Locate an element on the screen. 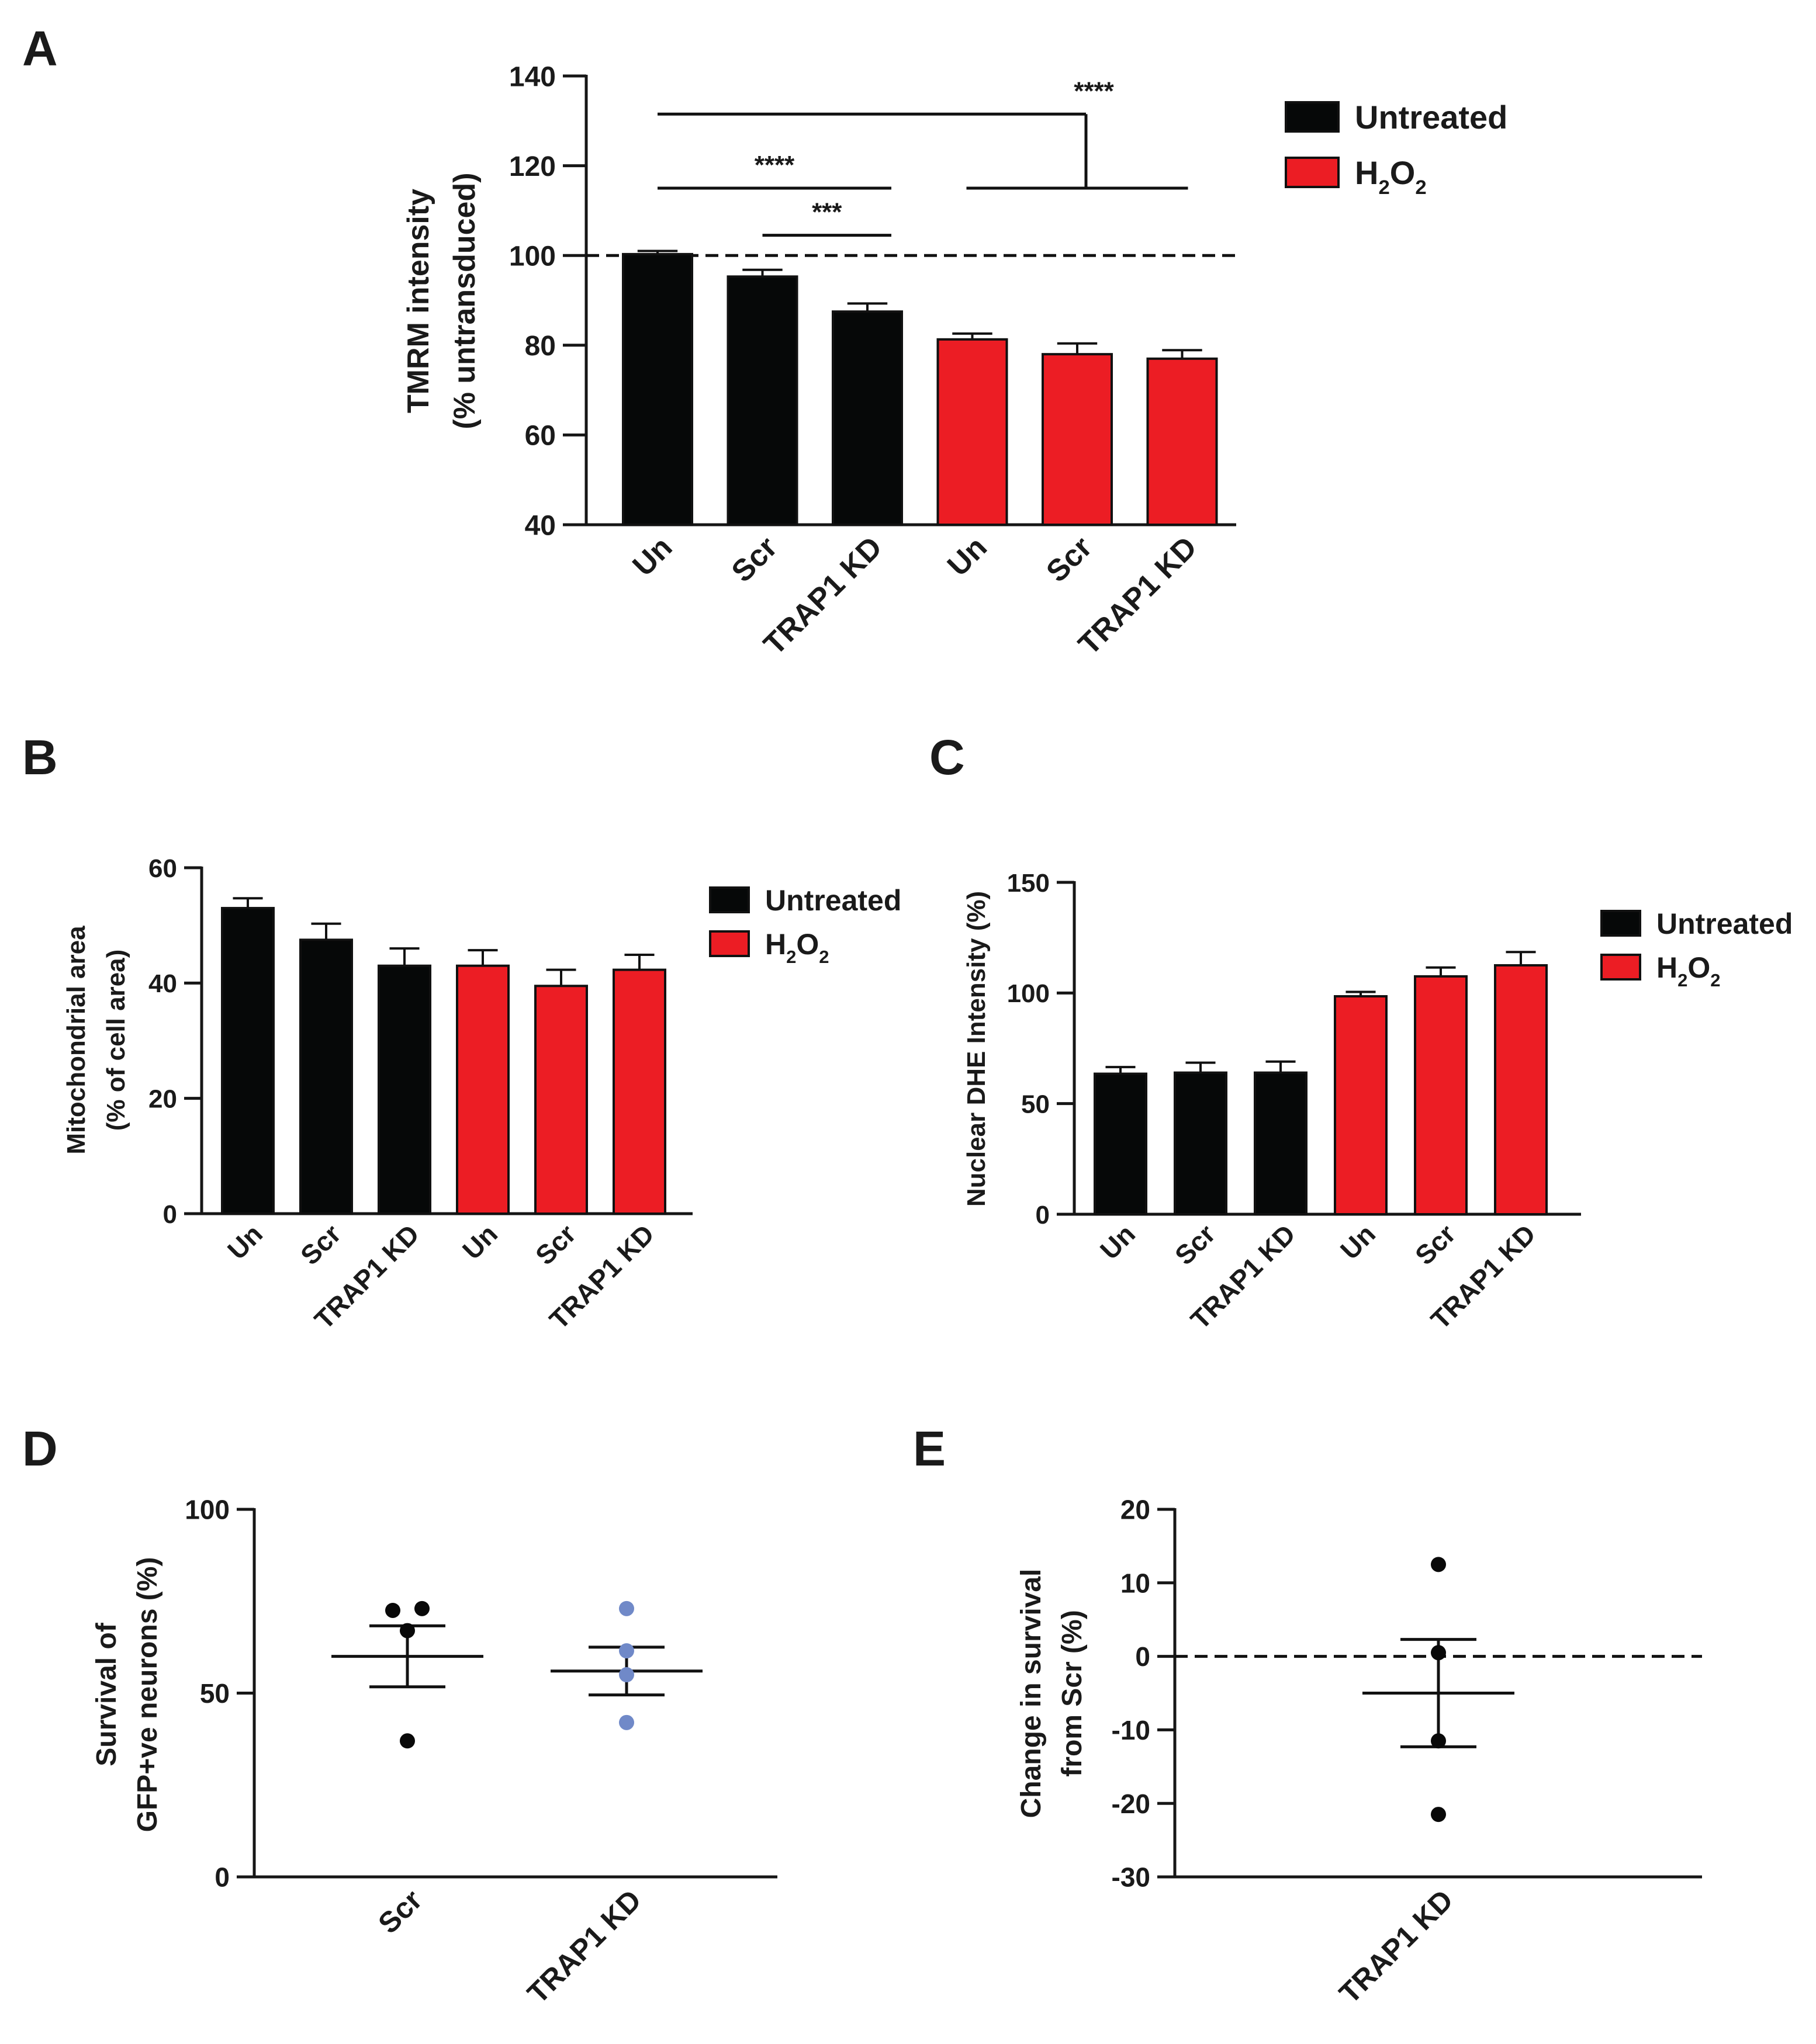 Image resolution: width=1816 pixels, height=2044 pixels. y-axis-title: Nuclear DHE Intensity (%) is located at coordinates (976, 1049).